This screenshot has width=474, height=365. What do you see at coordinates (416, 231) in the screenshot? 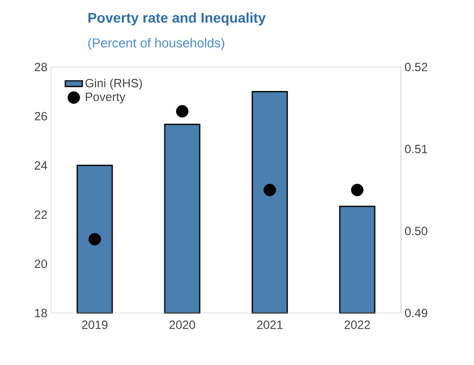
I see `y2-tick-label: 0.50` at bounding box center [416, 231].